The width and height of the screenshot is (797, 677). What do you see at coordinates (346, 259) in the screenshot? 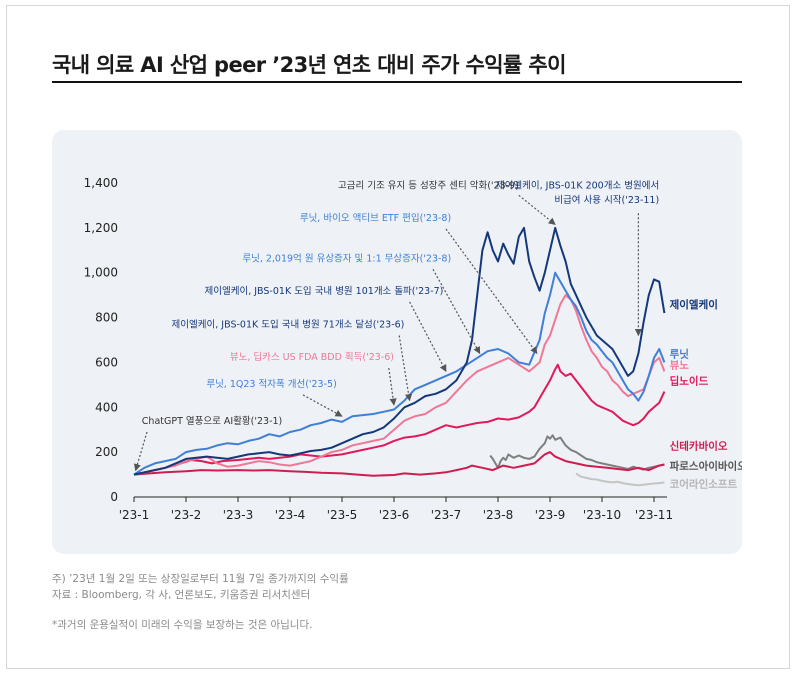
I see `annotation-text: 루닛, 2,019억 원 유상증자 및 1:1 무상증자('23-8)` at bounding box center [346, 259].